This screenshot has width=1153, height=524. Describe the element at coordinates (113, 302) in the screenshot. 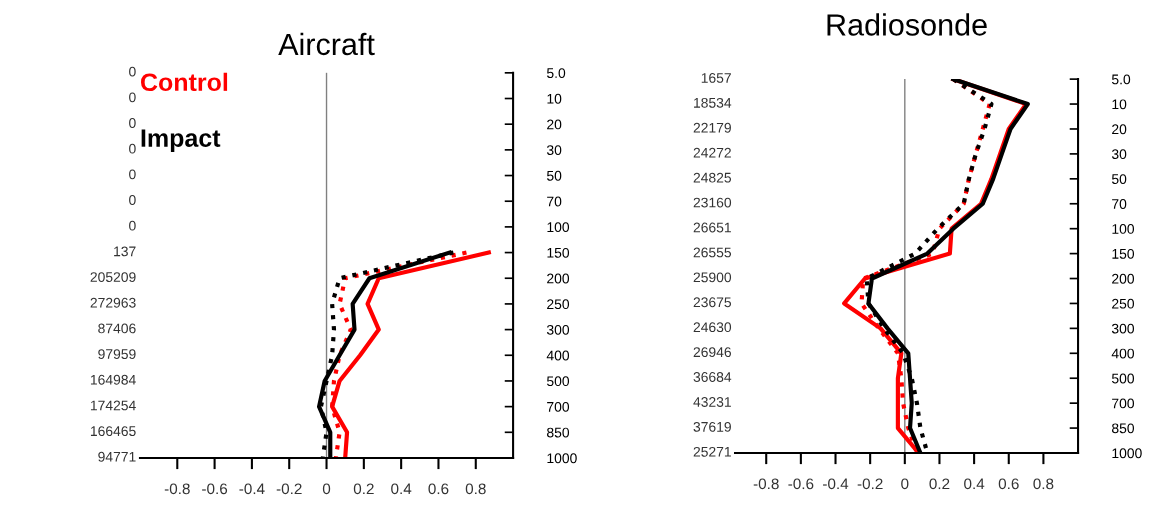

I see `y2-tick-label: 272963` at that location.